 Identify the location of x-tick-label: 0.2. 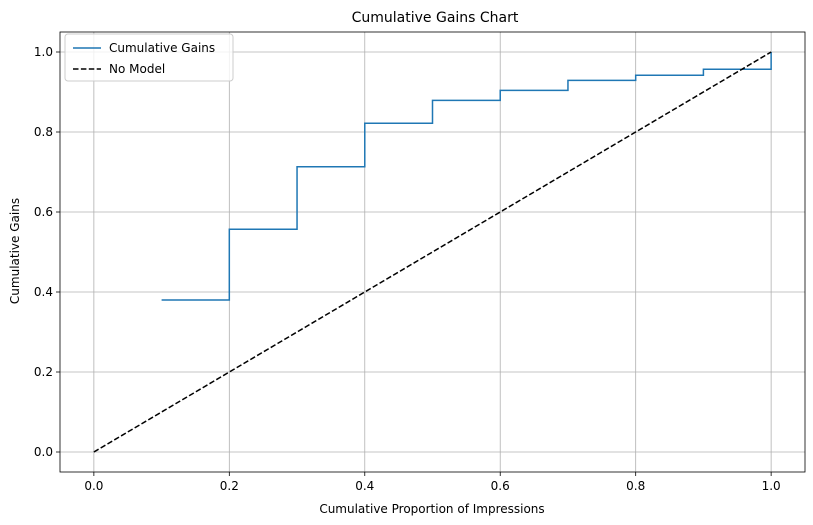
(229, 486).